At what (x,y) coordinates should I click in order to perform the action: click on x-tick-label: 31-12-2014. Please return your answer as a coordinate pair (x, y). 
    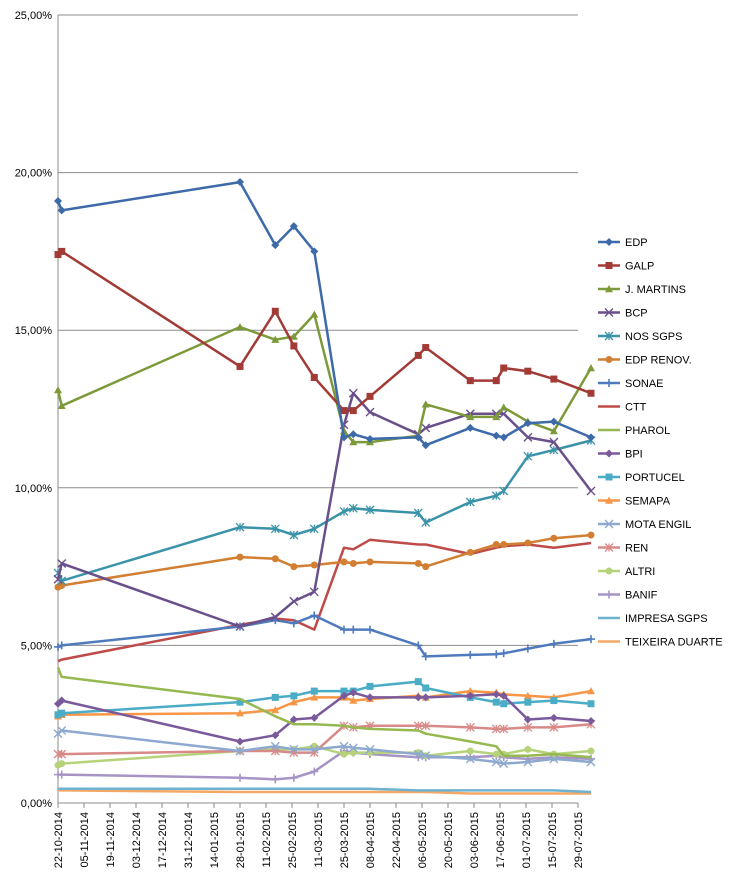
    Looking at the image, I should click on (189, 840).